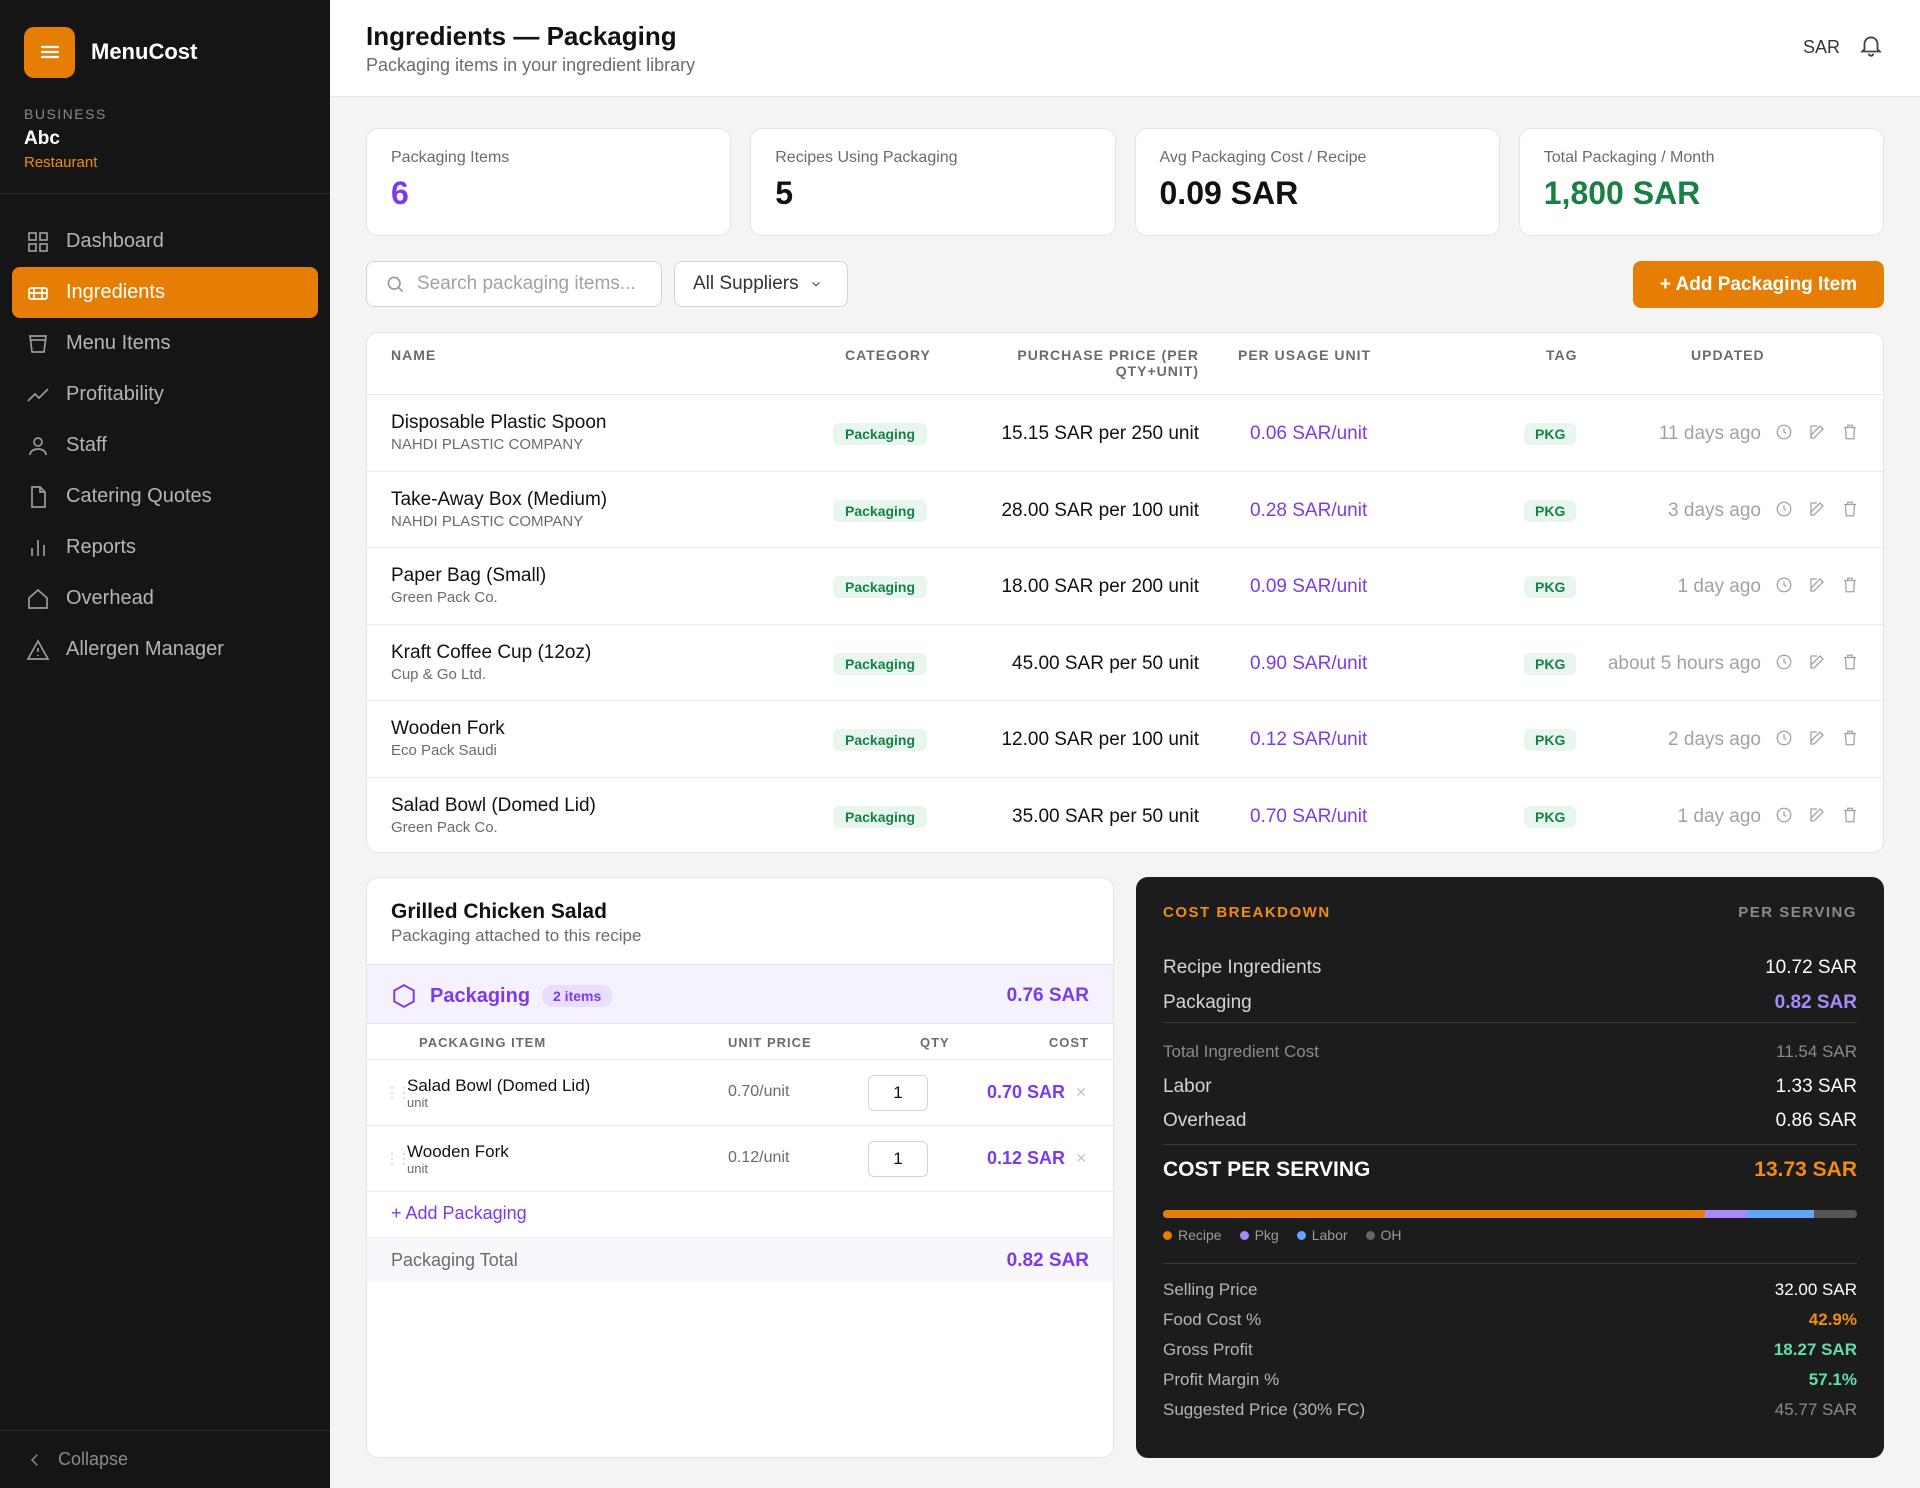  I want to click on sidebar-item-catering-quotes: Catering Quotes, so click(165, 496).